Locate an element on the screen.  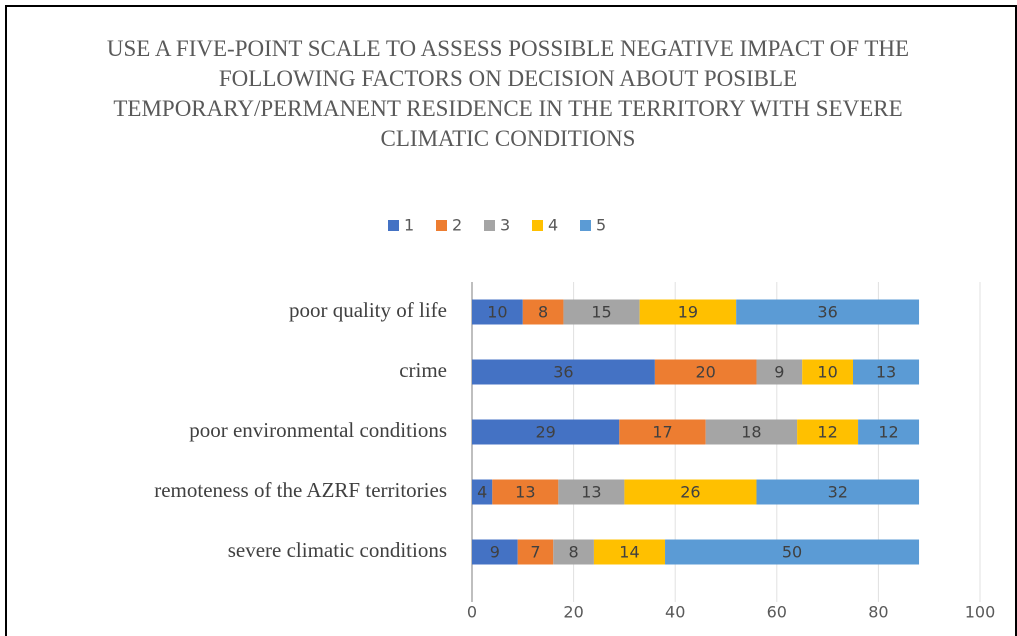
data-label: 7 is located at coordinates (535, 552).